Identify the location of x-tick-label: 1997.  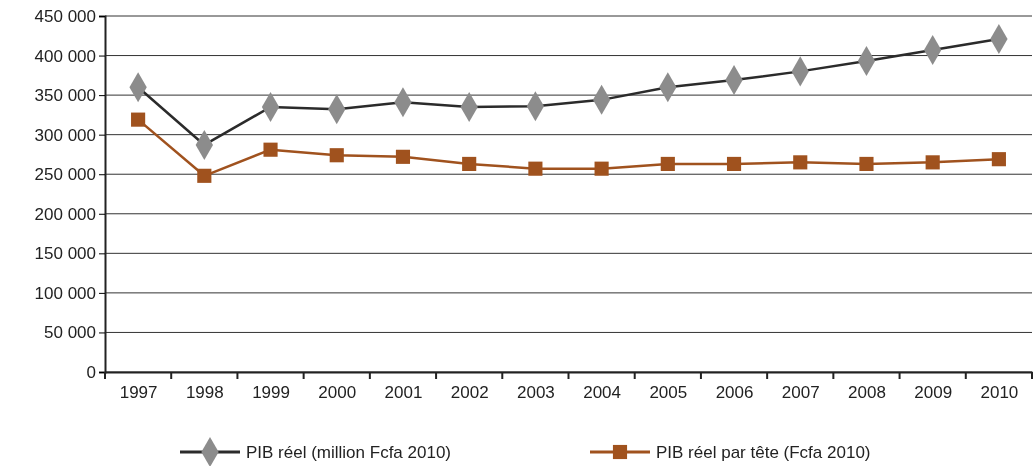
(138, 393).